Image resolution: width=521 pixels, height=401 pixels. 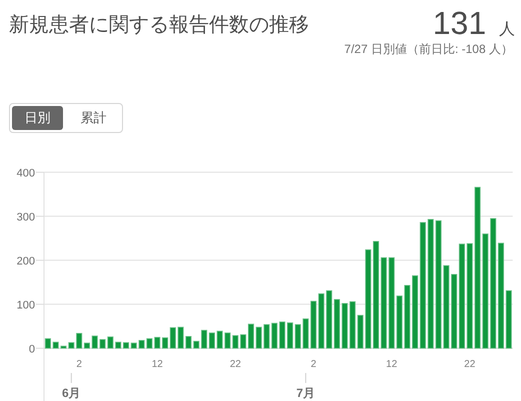 What do you see at coordinates (25, 217) in the screenshot?
I see `y-tick-label: 300` at bounding box center [25, 217].